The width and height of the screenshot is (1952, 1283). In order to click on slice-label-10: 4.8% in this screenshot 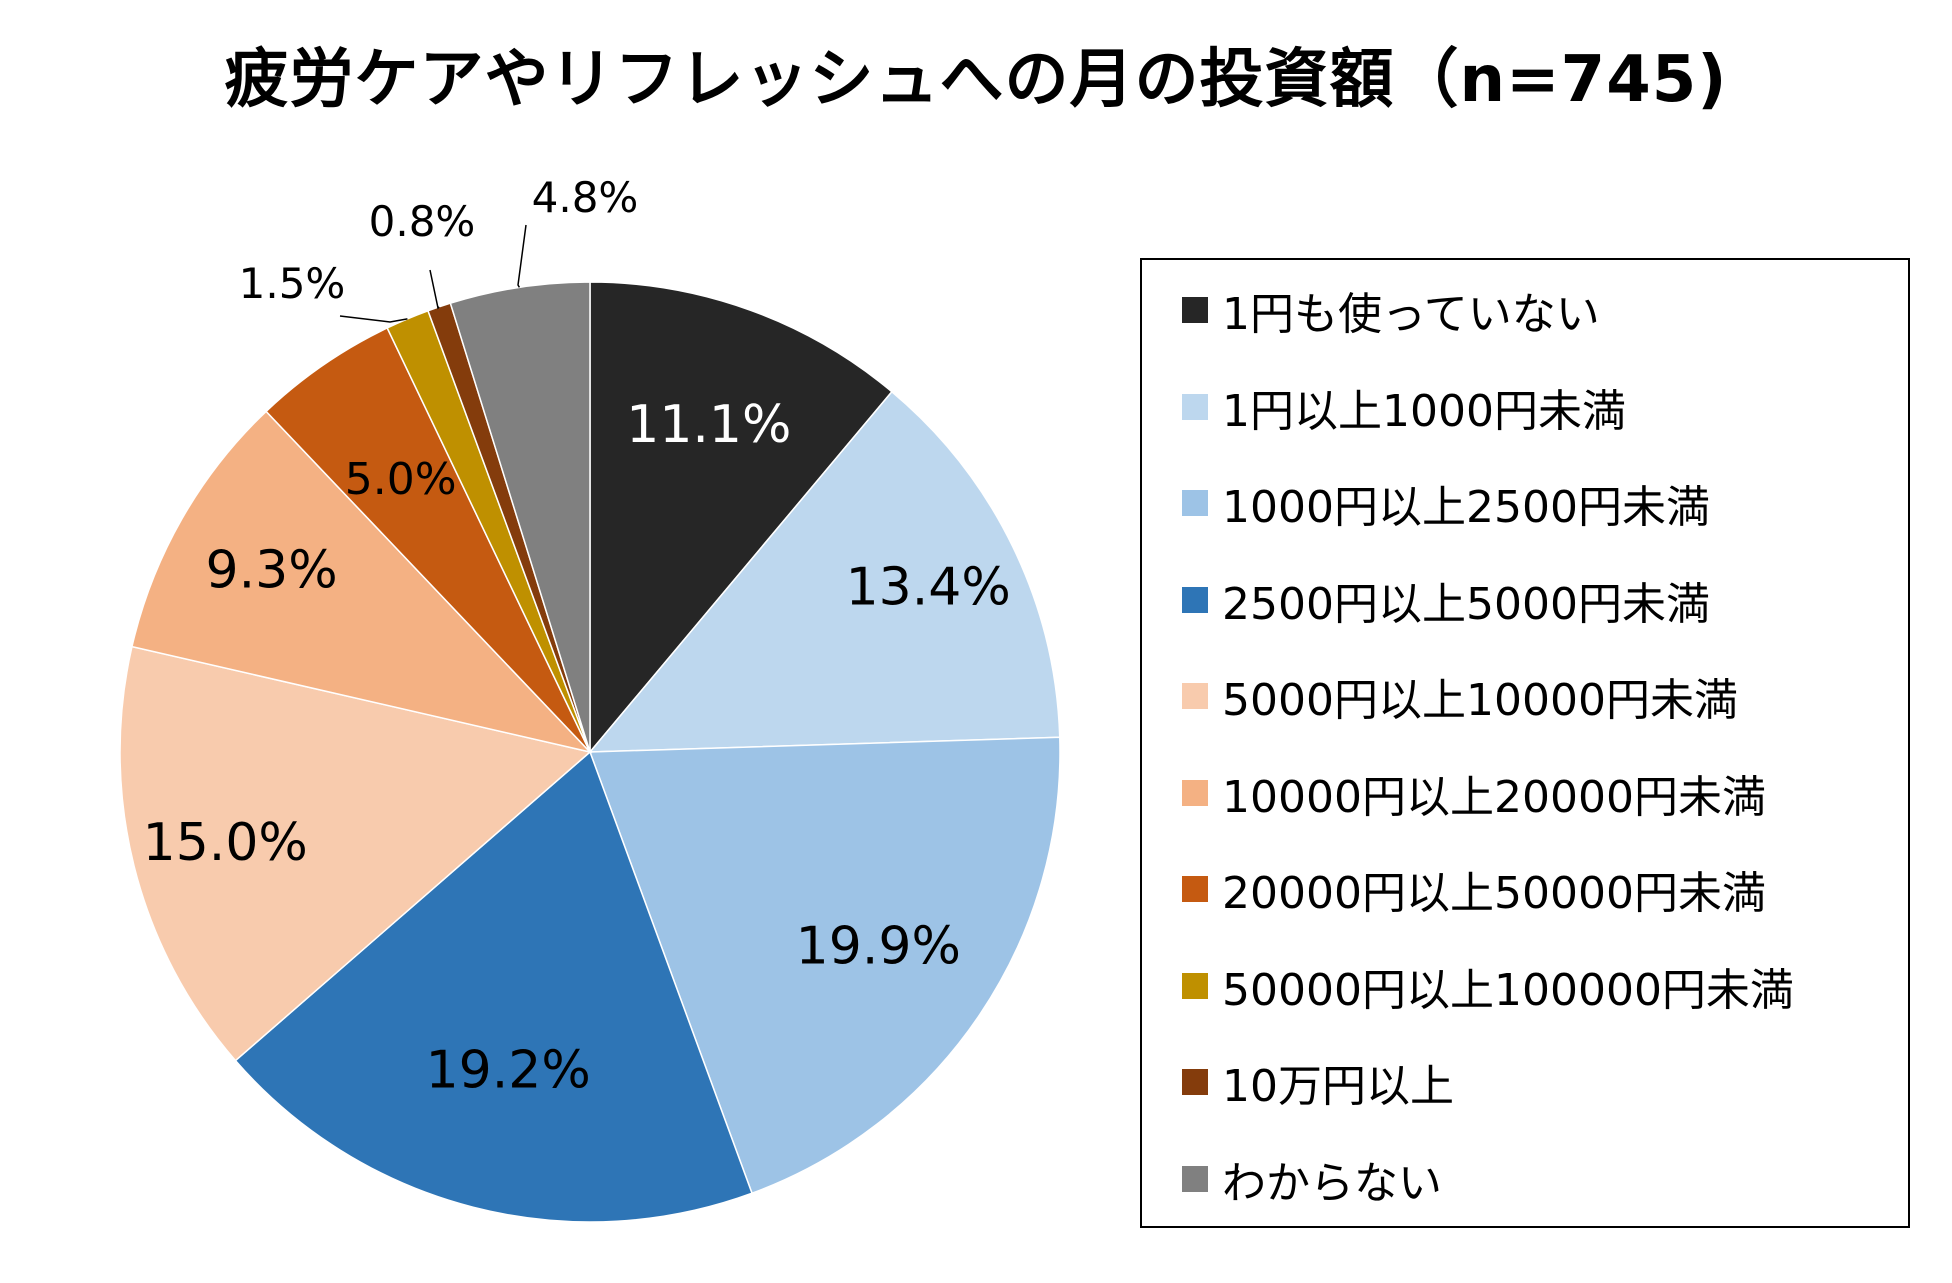, I will do `click(585, 197)`.